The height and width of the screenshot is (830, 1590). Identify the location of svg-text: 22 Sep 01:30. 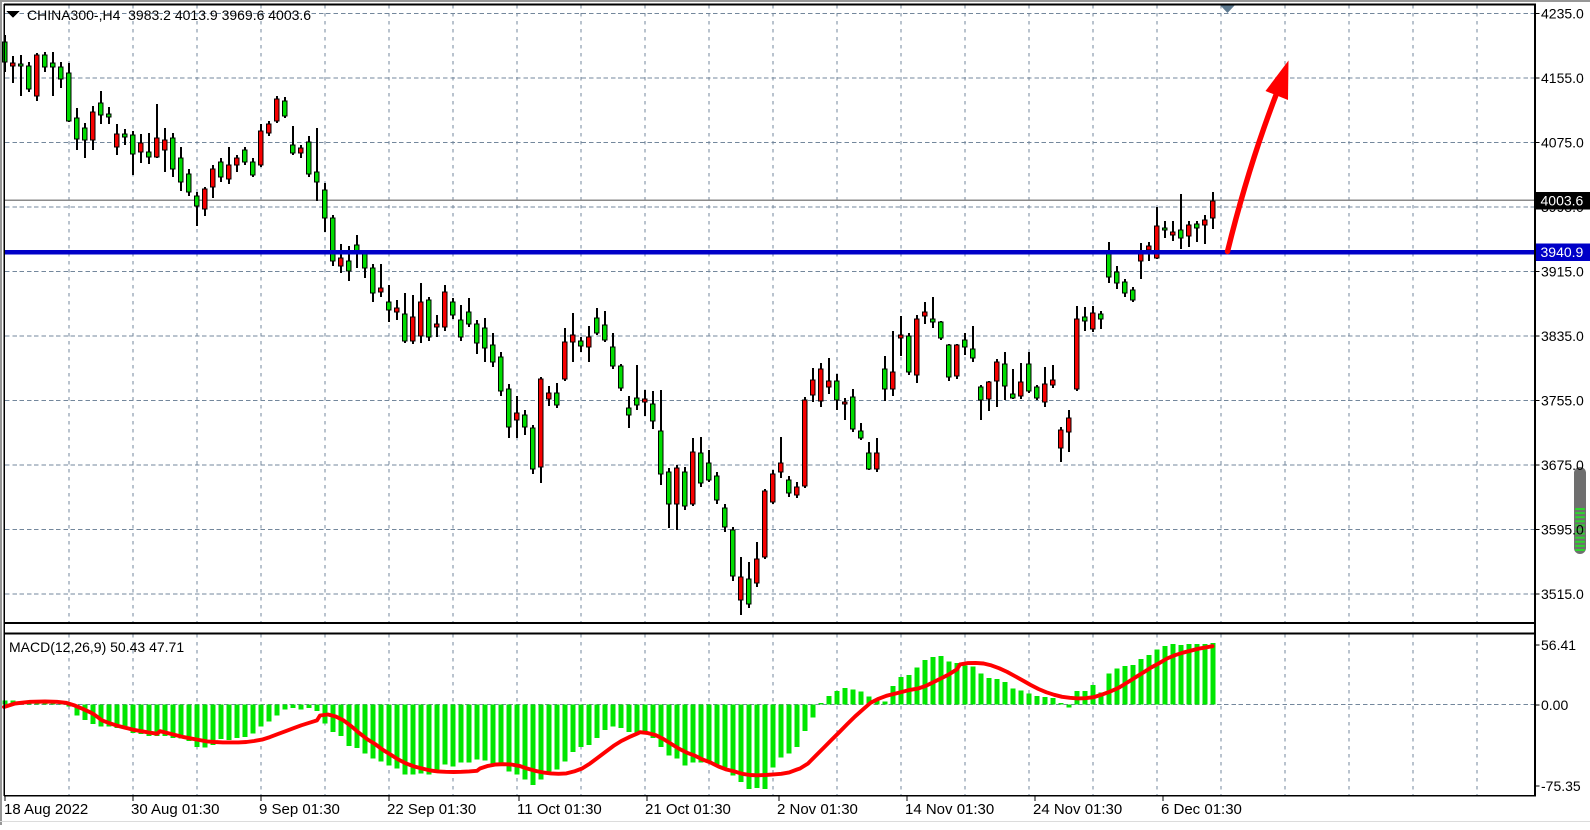
(431, 809).